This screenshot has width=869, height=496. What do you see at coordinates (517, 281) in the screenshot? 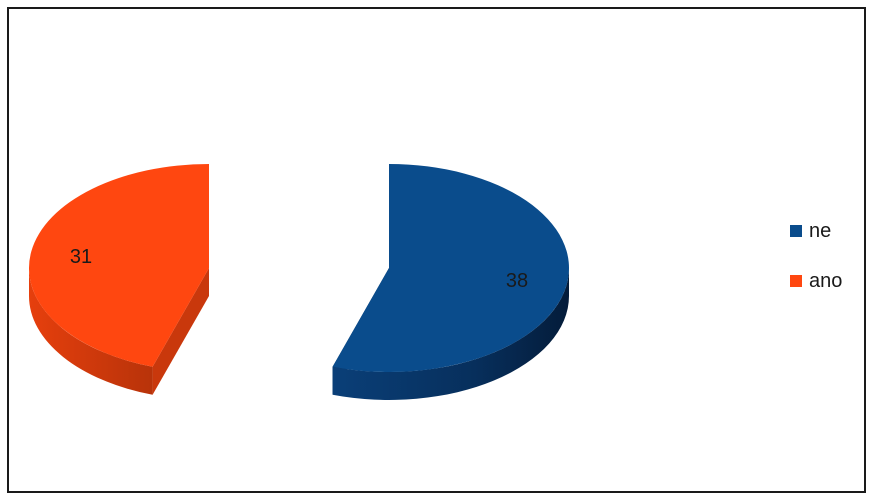
I see `data-label-ne: 38` at bounding box center [517, 281].